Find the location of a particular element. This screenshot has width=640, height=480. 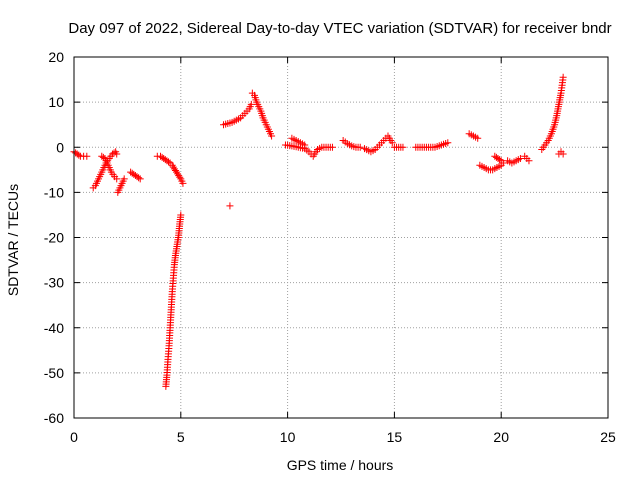

x-tick-label: 0 is located at coordinates (74, 437).